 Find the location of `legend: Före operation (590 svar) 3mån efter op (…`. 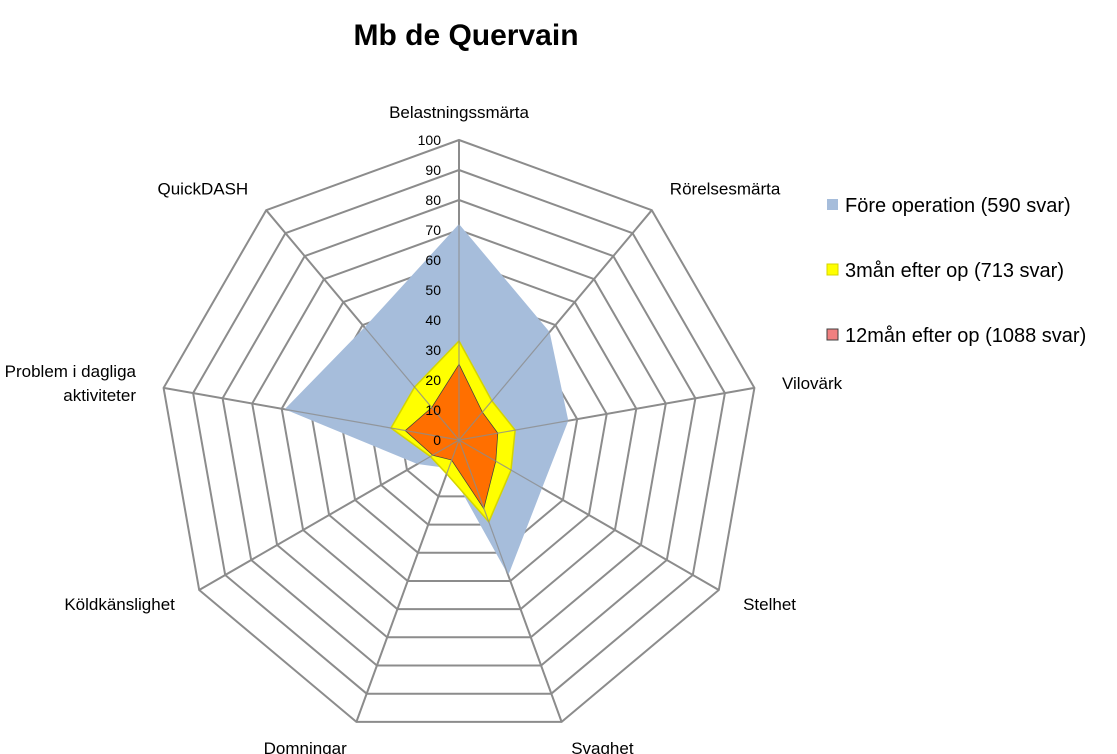

legend: Före operation (590 svar) 3mån efter op (… is located at coordinates (956, 271).